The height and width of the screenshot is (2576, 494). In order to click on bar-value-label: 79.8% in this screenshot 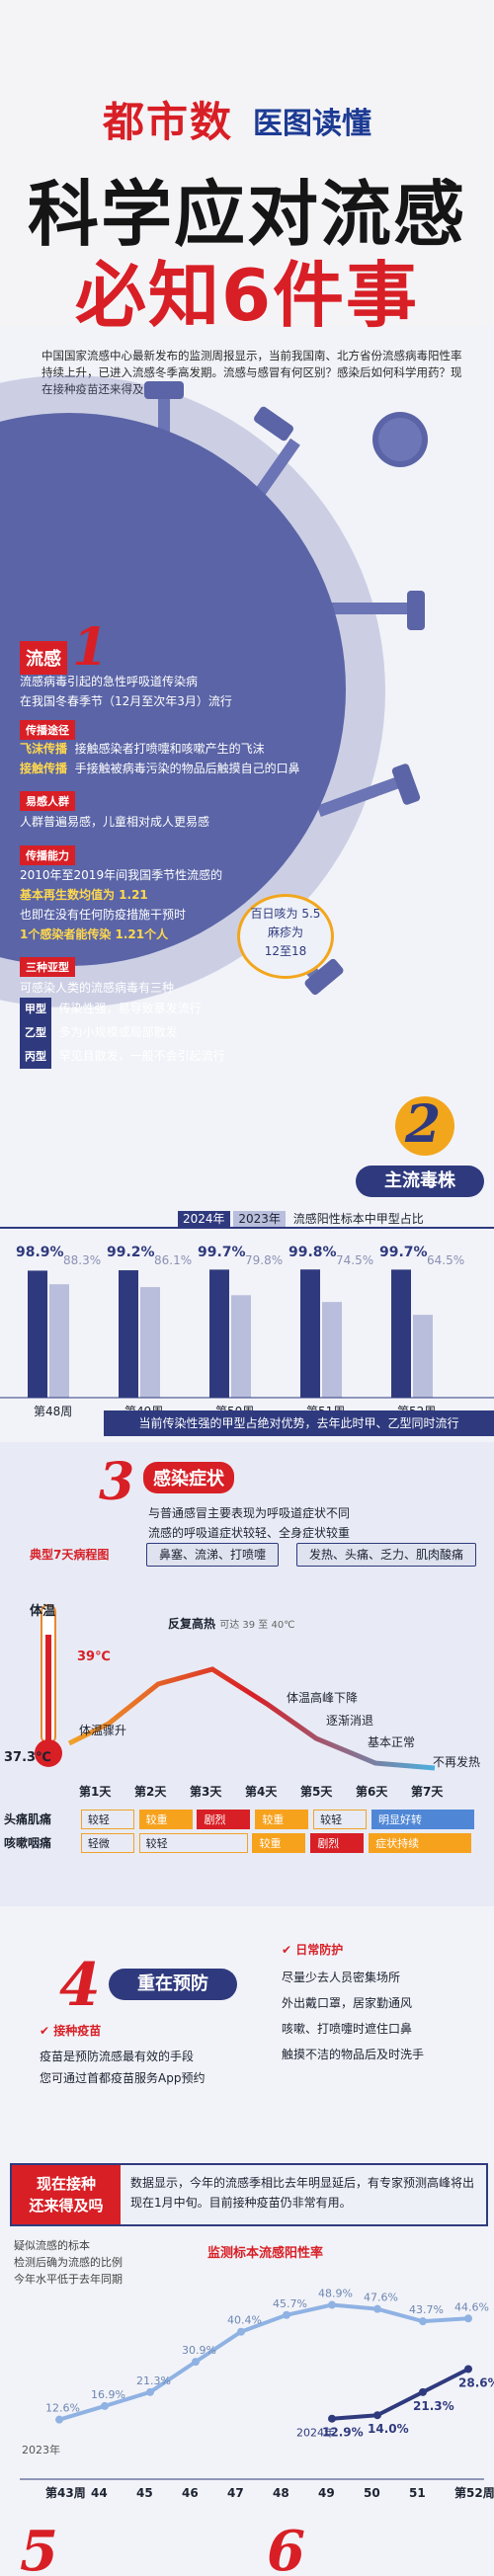, I will do `click(264, 1260)`.